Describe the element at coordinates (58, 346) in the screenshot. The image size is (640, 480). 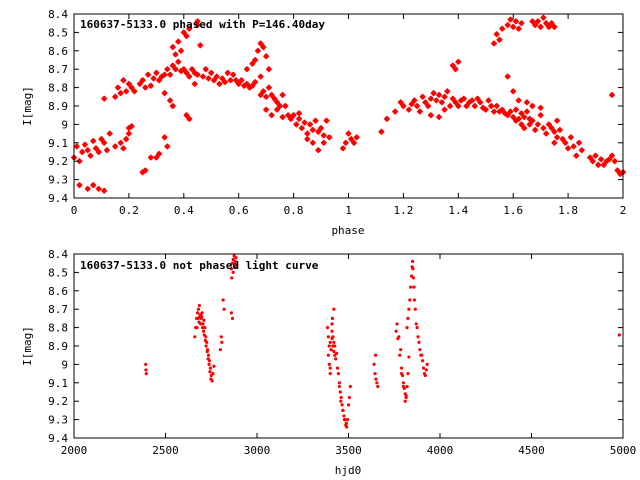
I see `y-tick-label: 8.9` at that location.